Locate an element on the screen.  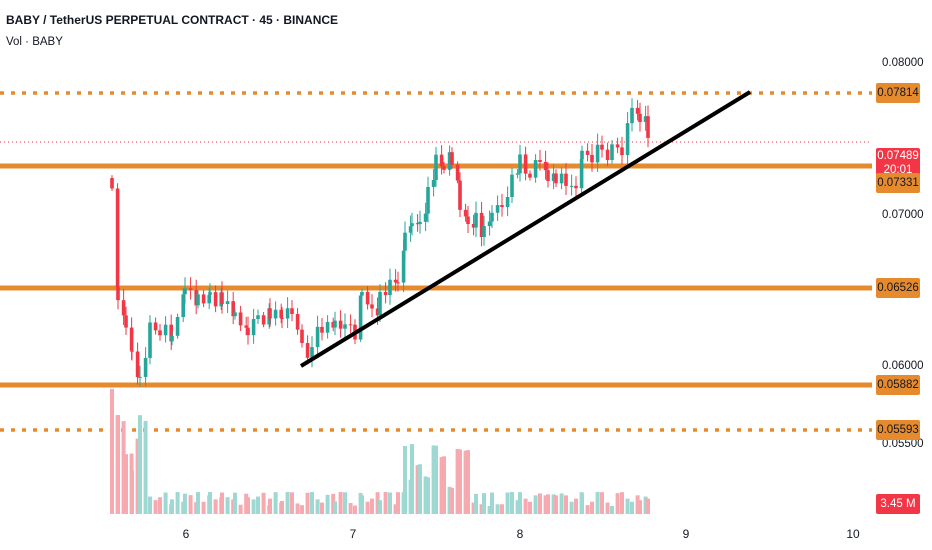
level-price-tag: 0.05593 is located at coordinates (898, 430).